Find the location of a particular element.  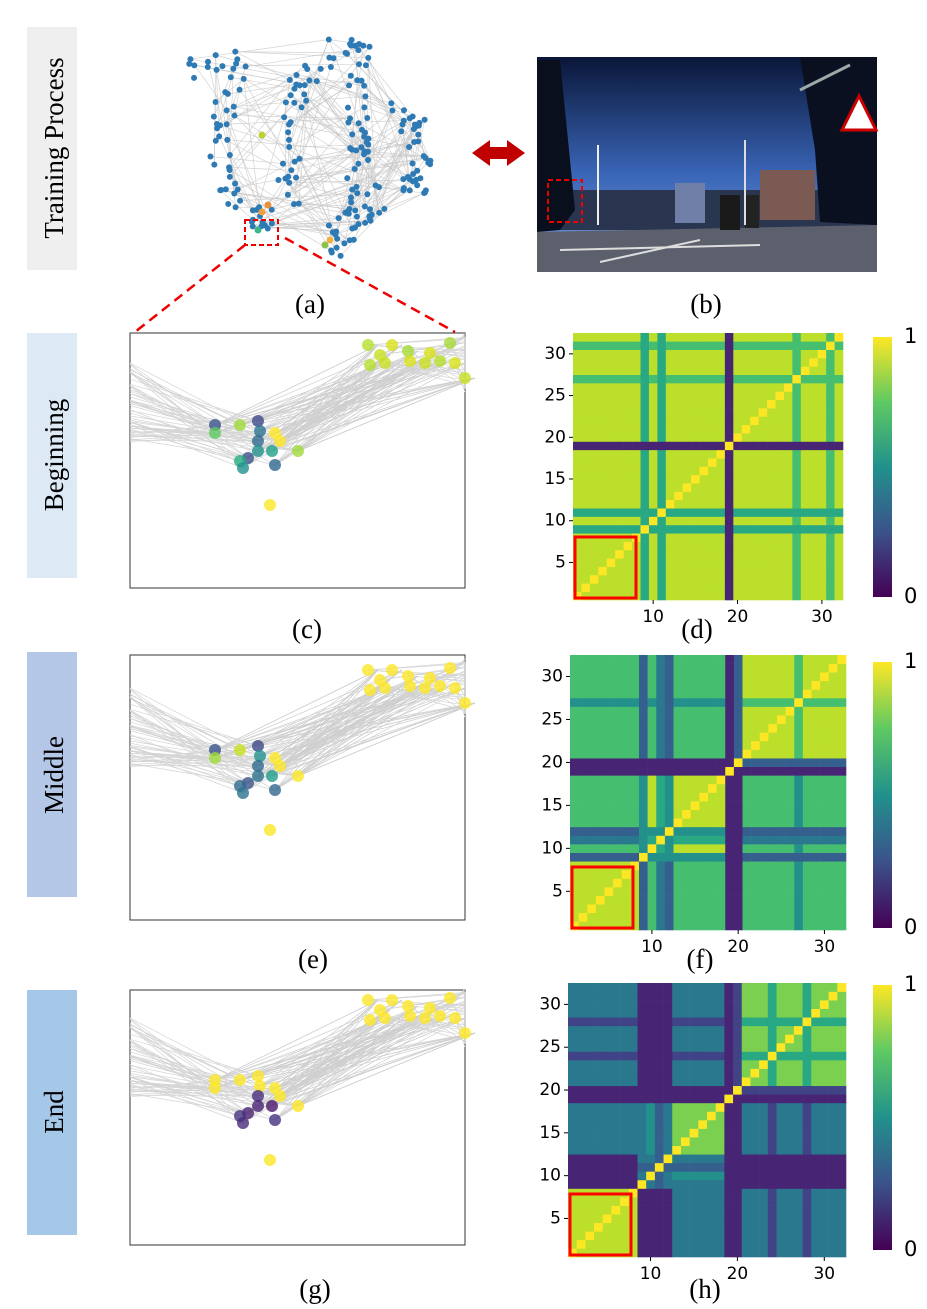

highlight-box is located at coordinates (605, 567).